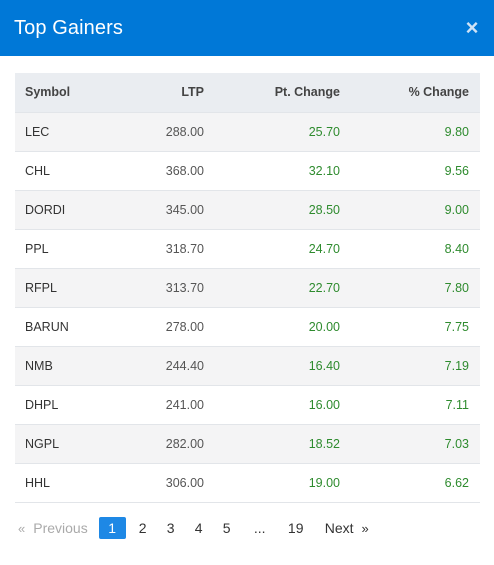 Image resolution: width=494 pixels, height=565 pixels. Describe the element at coordinates (247, 28) in the screenshot. I see `modal-header: Top Gainers ×` at that location.